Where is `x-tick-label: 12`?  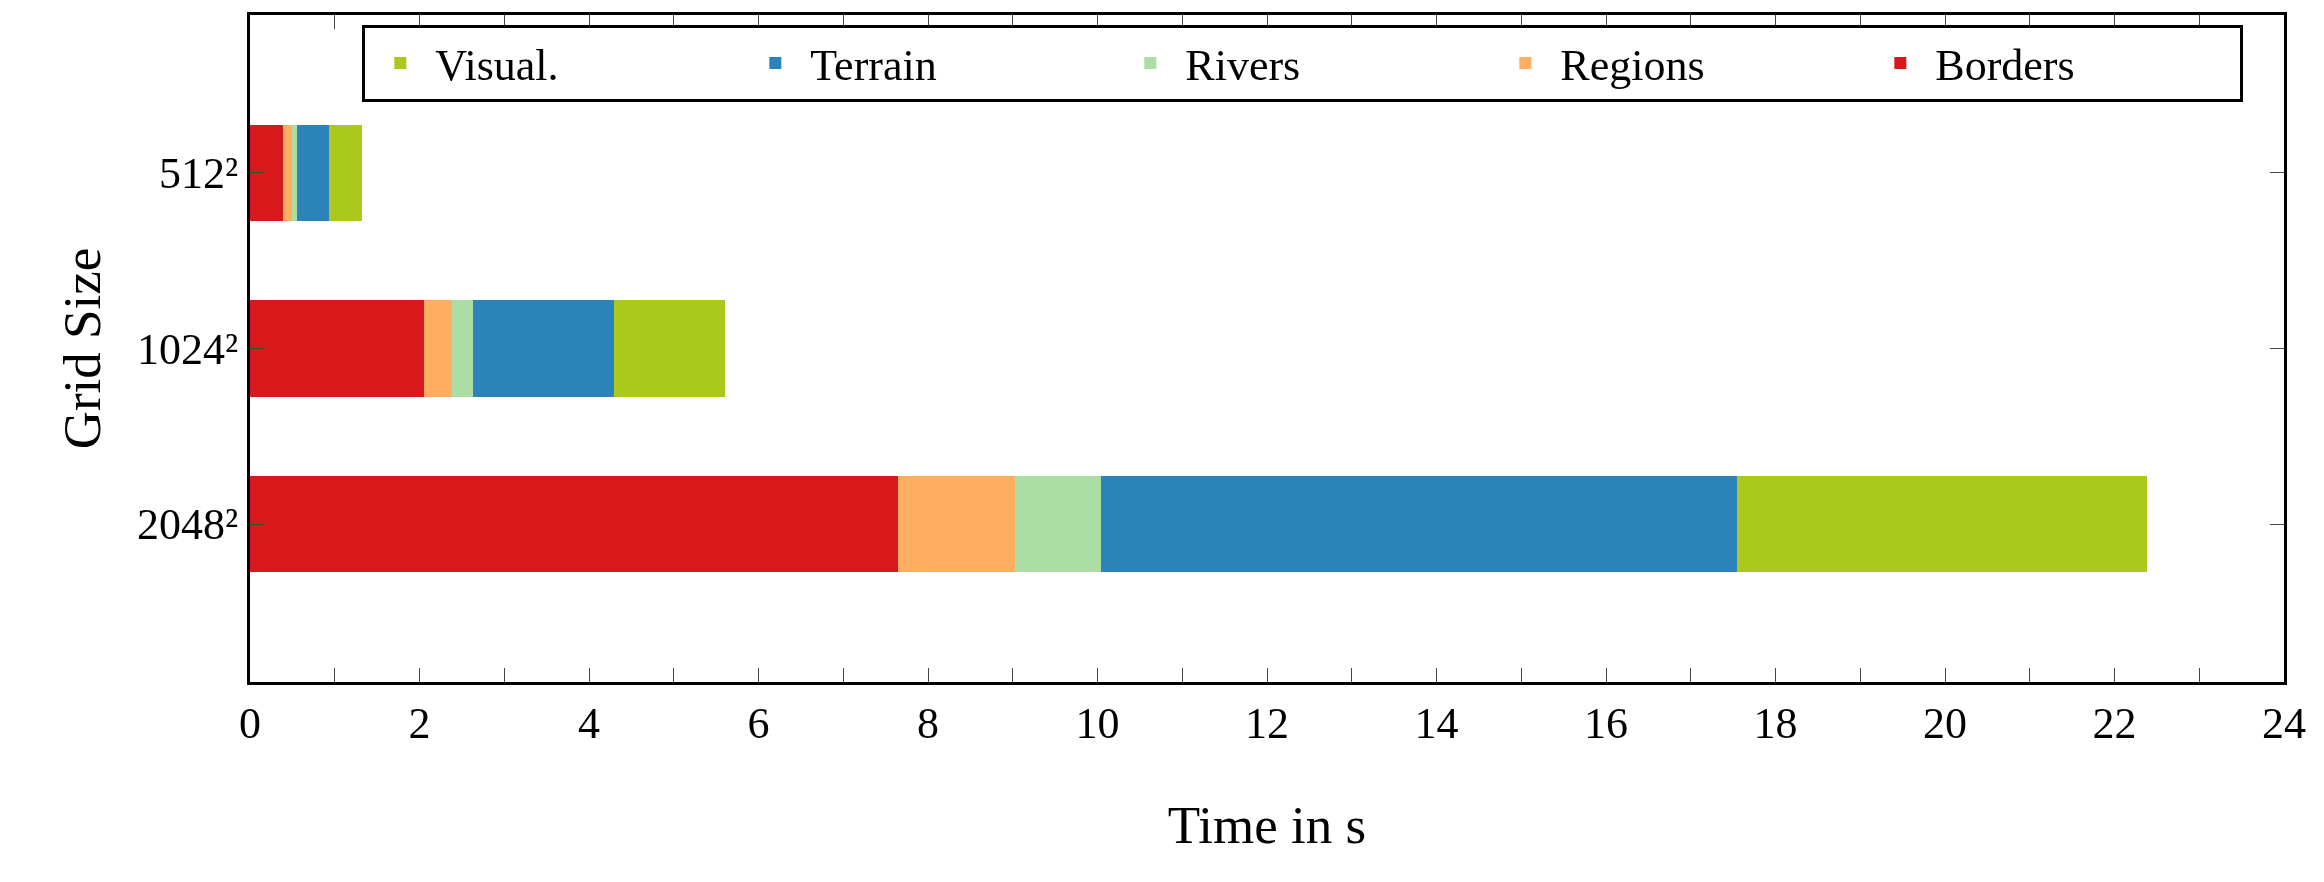
x-tick-label: 12 is located at coordinates (1267, 723).